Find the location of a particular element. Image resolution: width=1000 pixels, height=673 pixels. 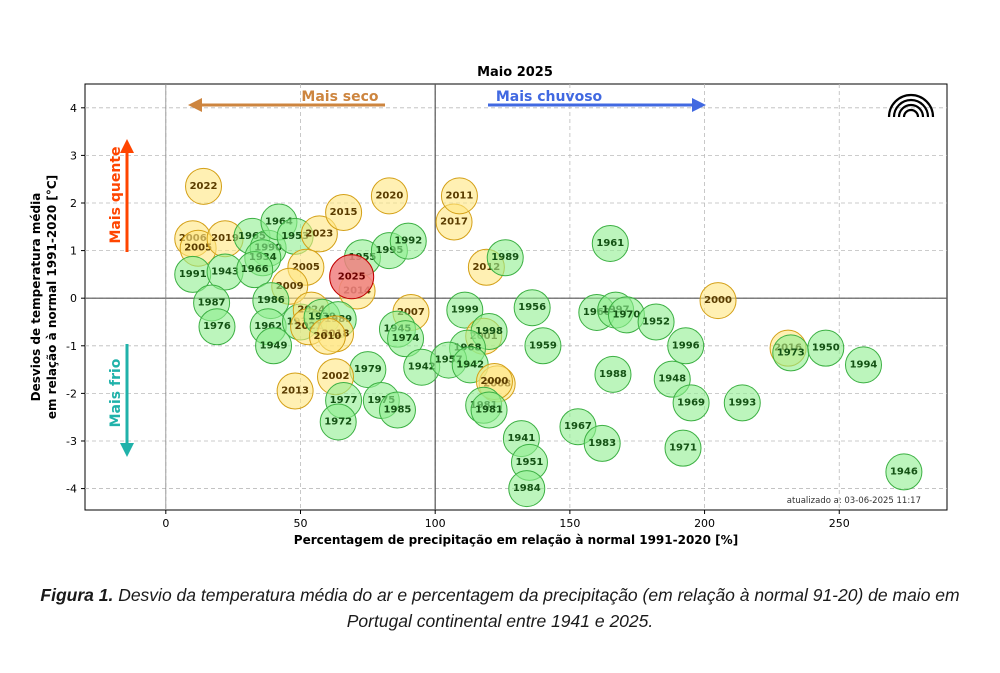

y-axis-label-line1: Desvios de temperatura média is located at coordinates (36, 297).